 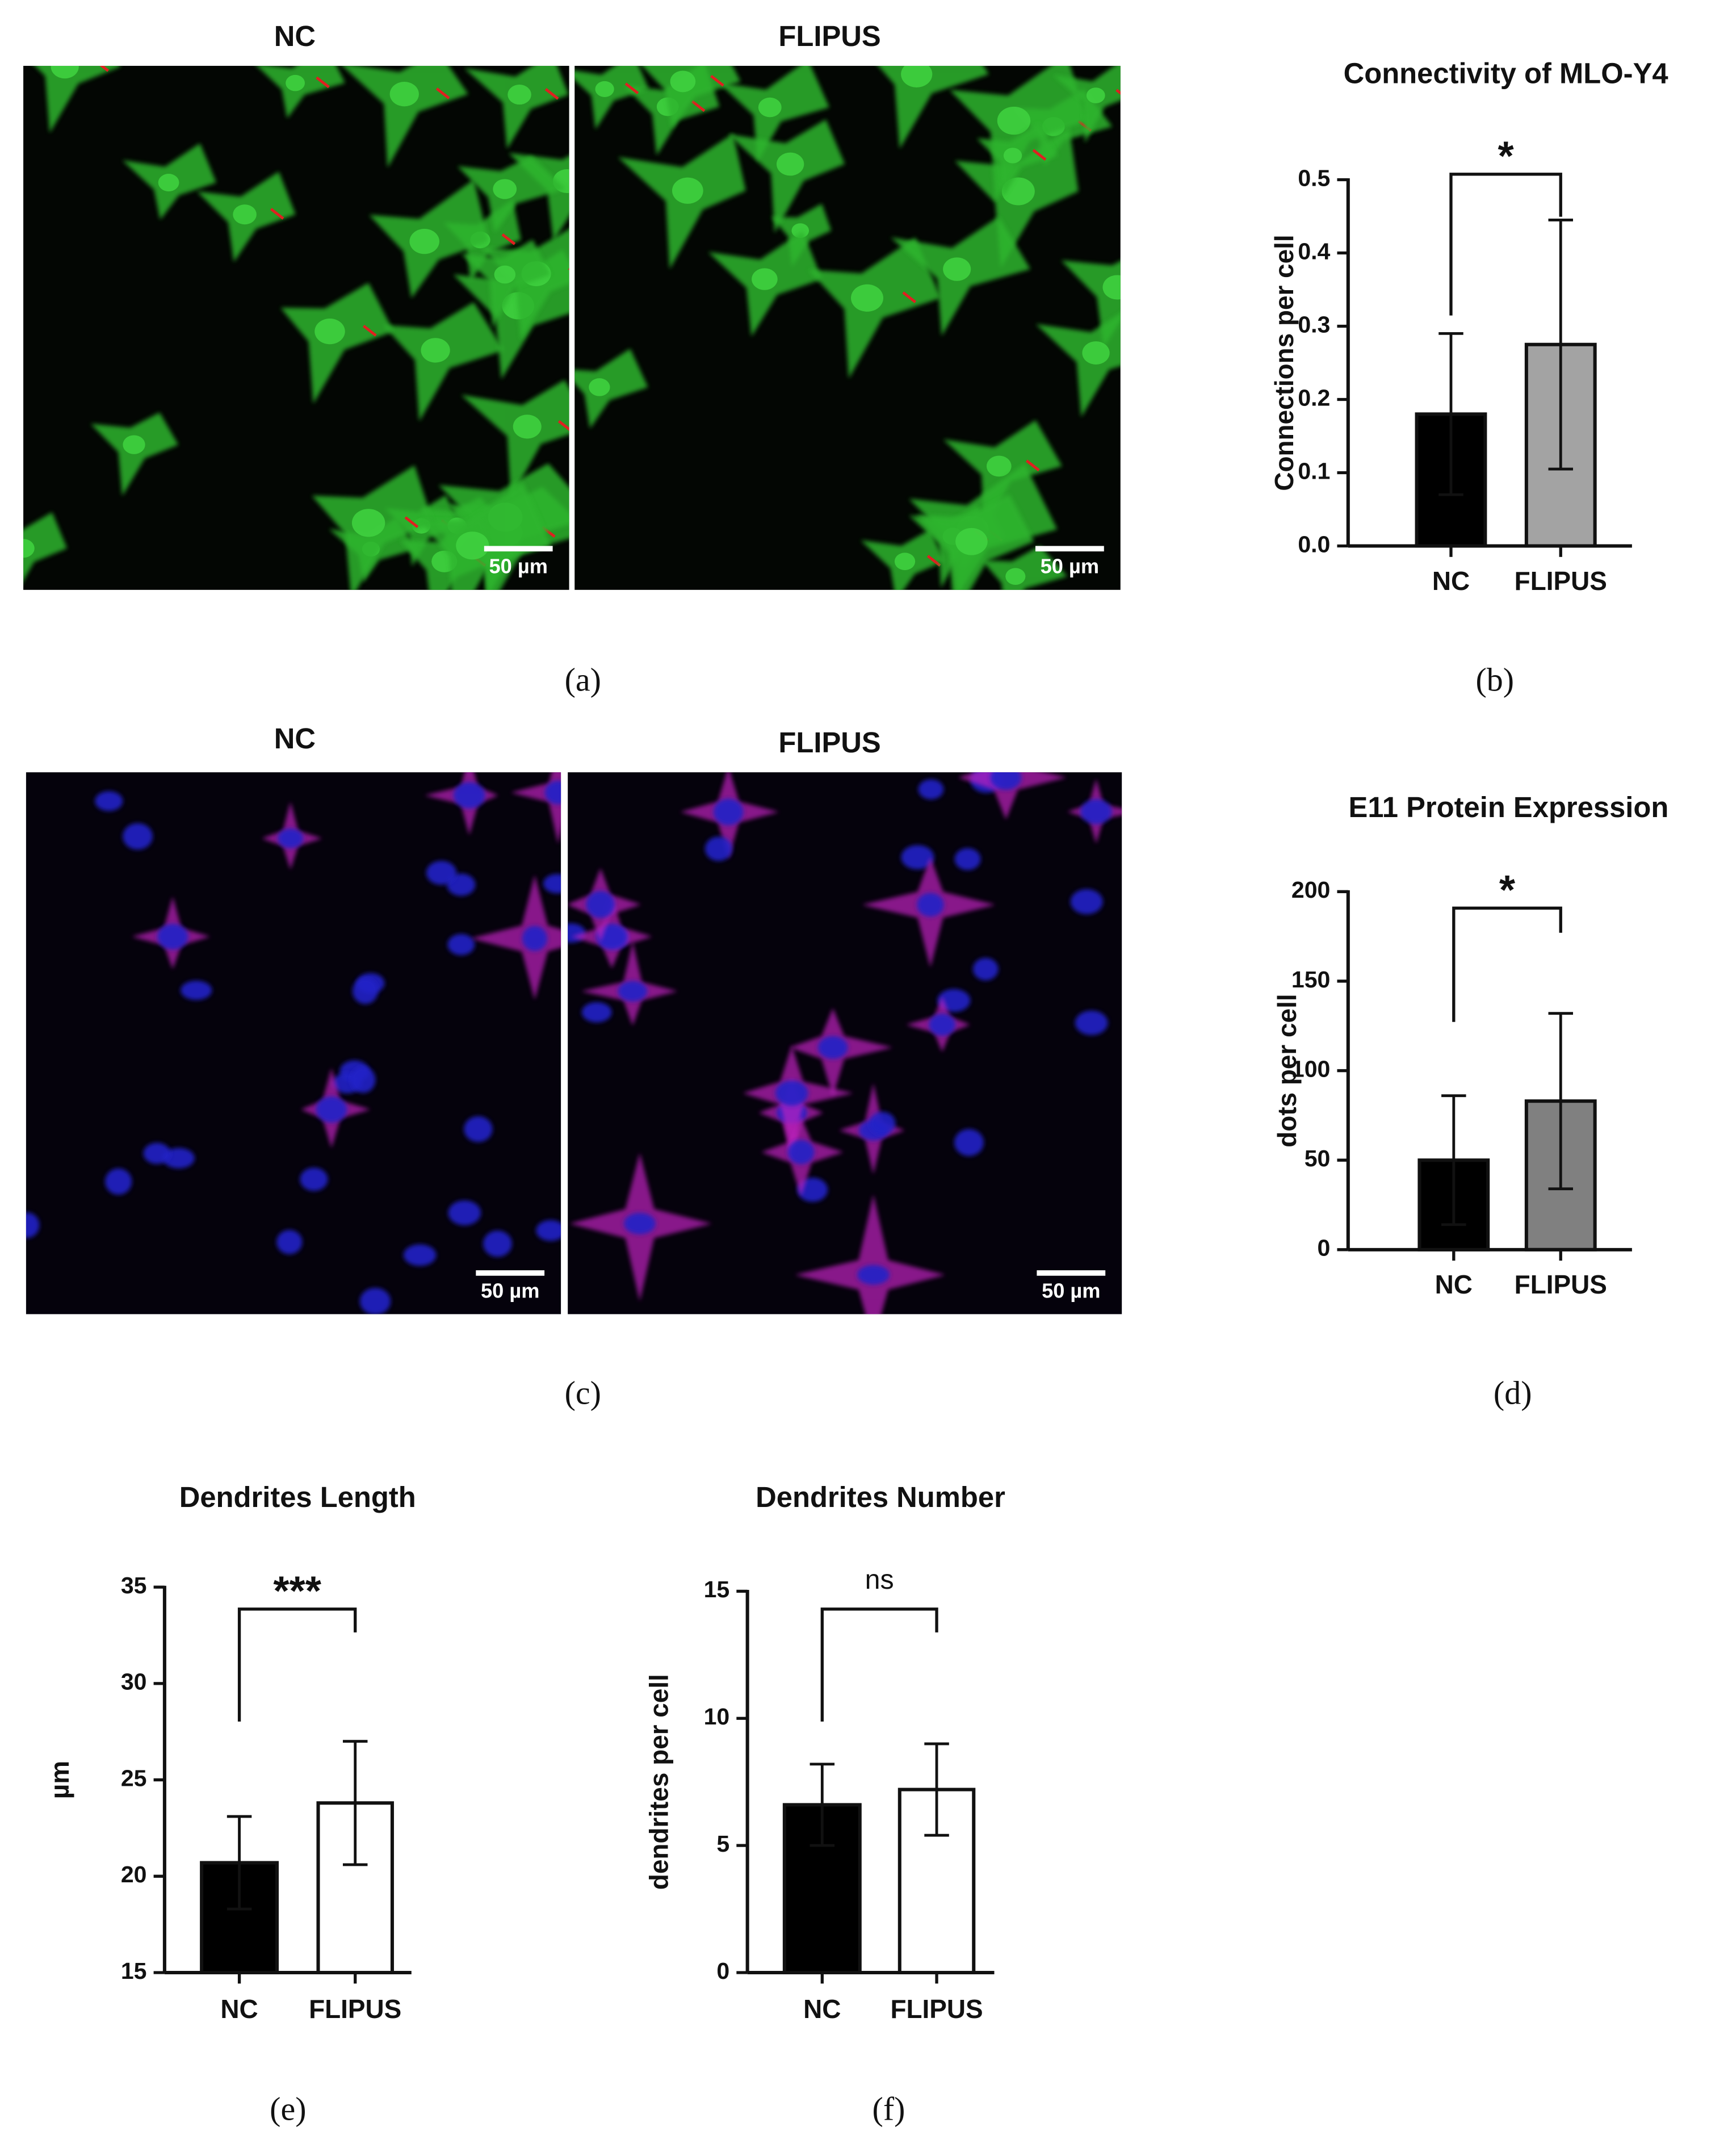 What do you see at coordinates (1495, 680) in the screenshot?
I see `panel-label: (b)` at bounding box center [1495, 680].